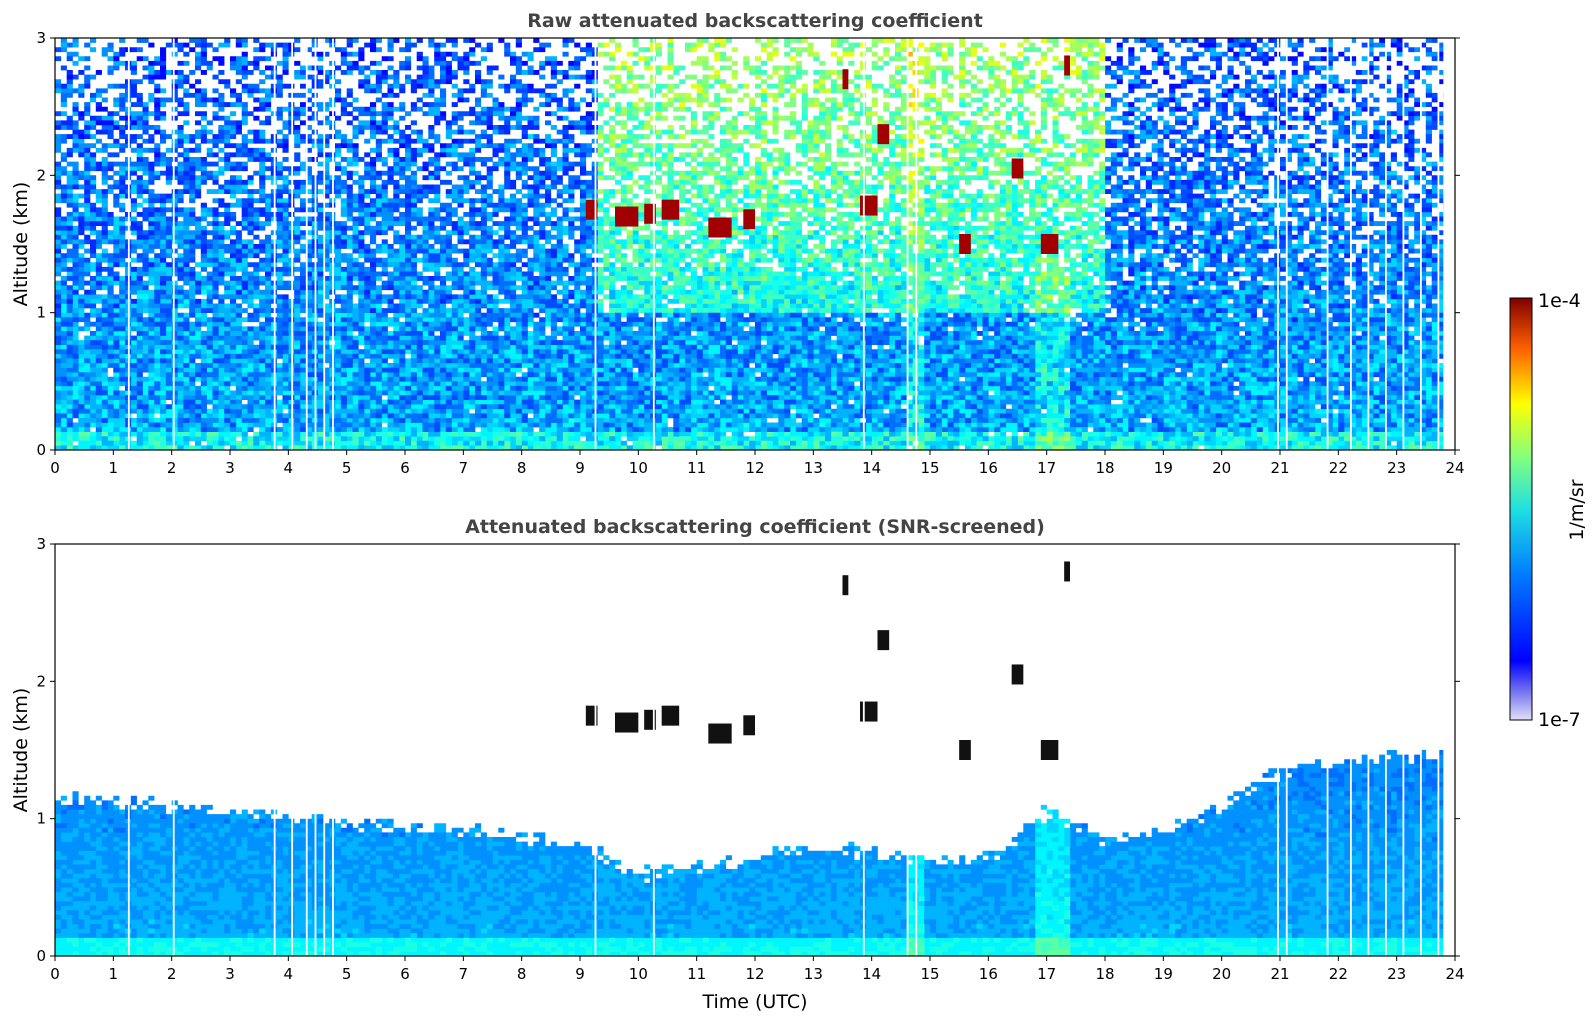 The image size is (1595, 1020). Describe the element at coordinates (929, 468) in the screenshot. I see `x-tick-label: 15` at that location.